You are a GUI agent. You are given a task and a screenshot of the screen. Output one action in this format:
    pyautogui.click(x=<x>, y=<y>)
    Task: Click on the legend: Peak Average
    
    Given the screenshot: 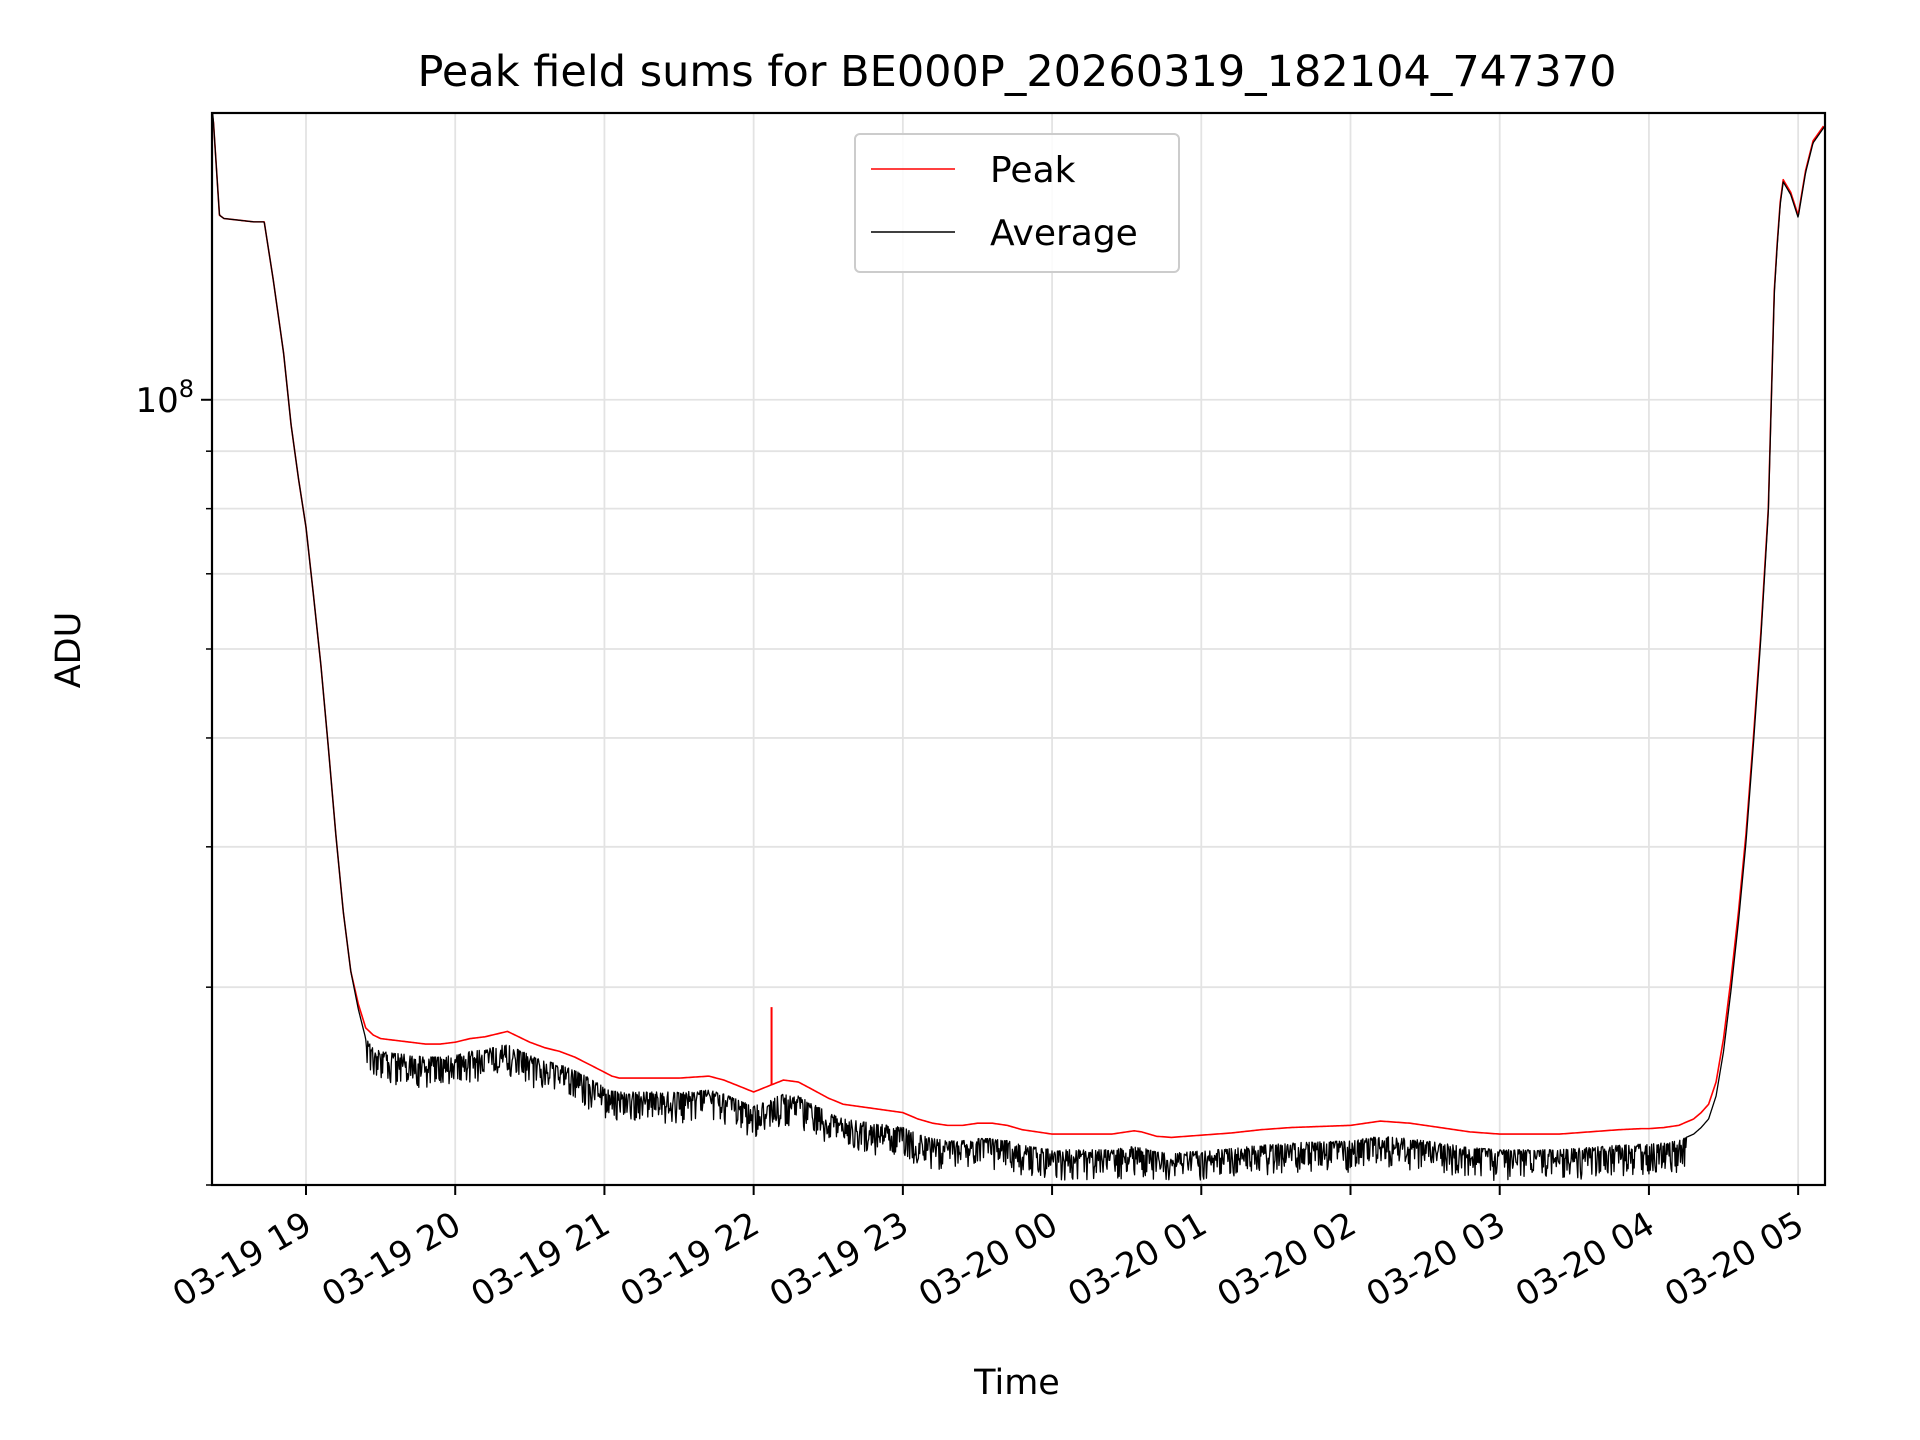 What is the action you would take?
    pyautogui.click(x=1017, y=203)
    